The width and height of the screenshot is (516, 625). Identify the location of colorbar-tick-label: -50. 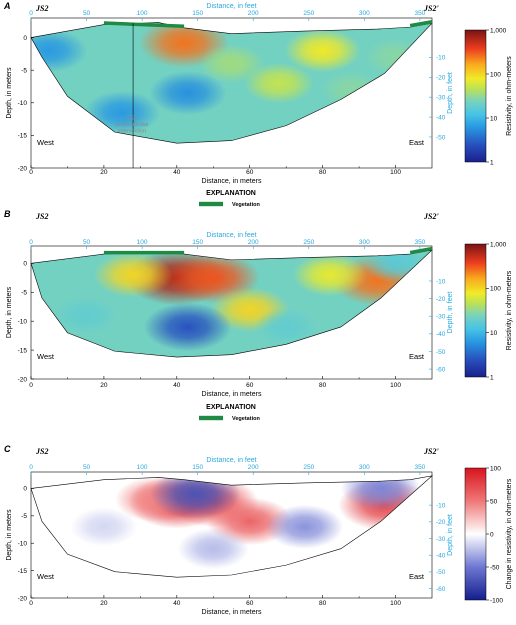
(495, 567).